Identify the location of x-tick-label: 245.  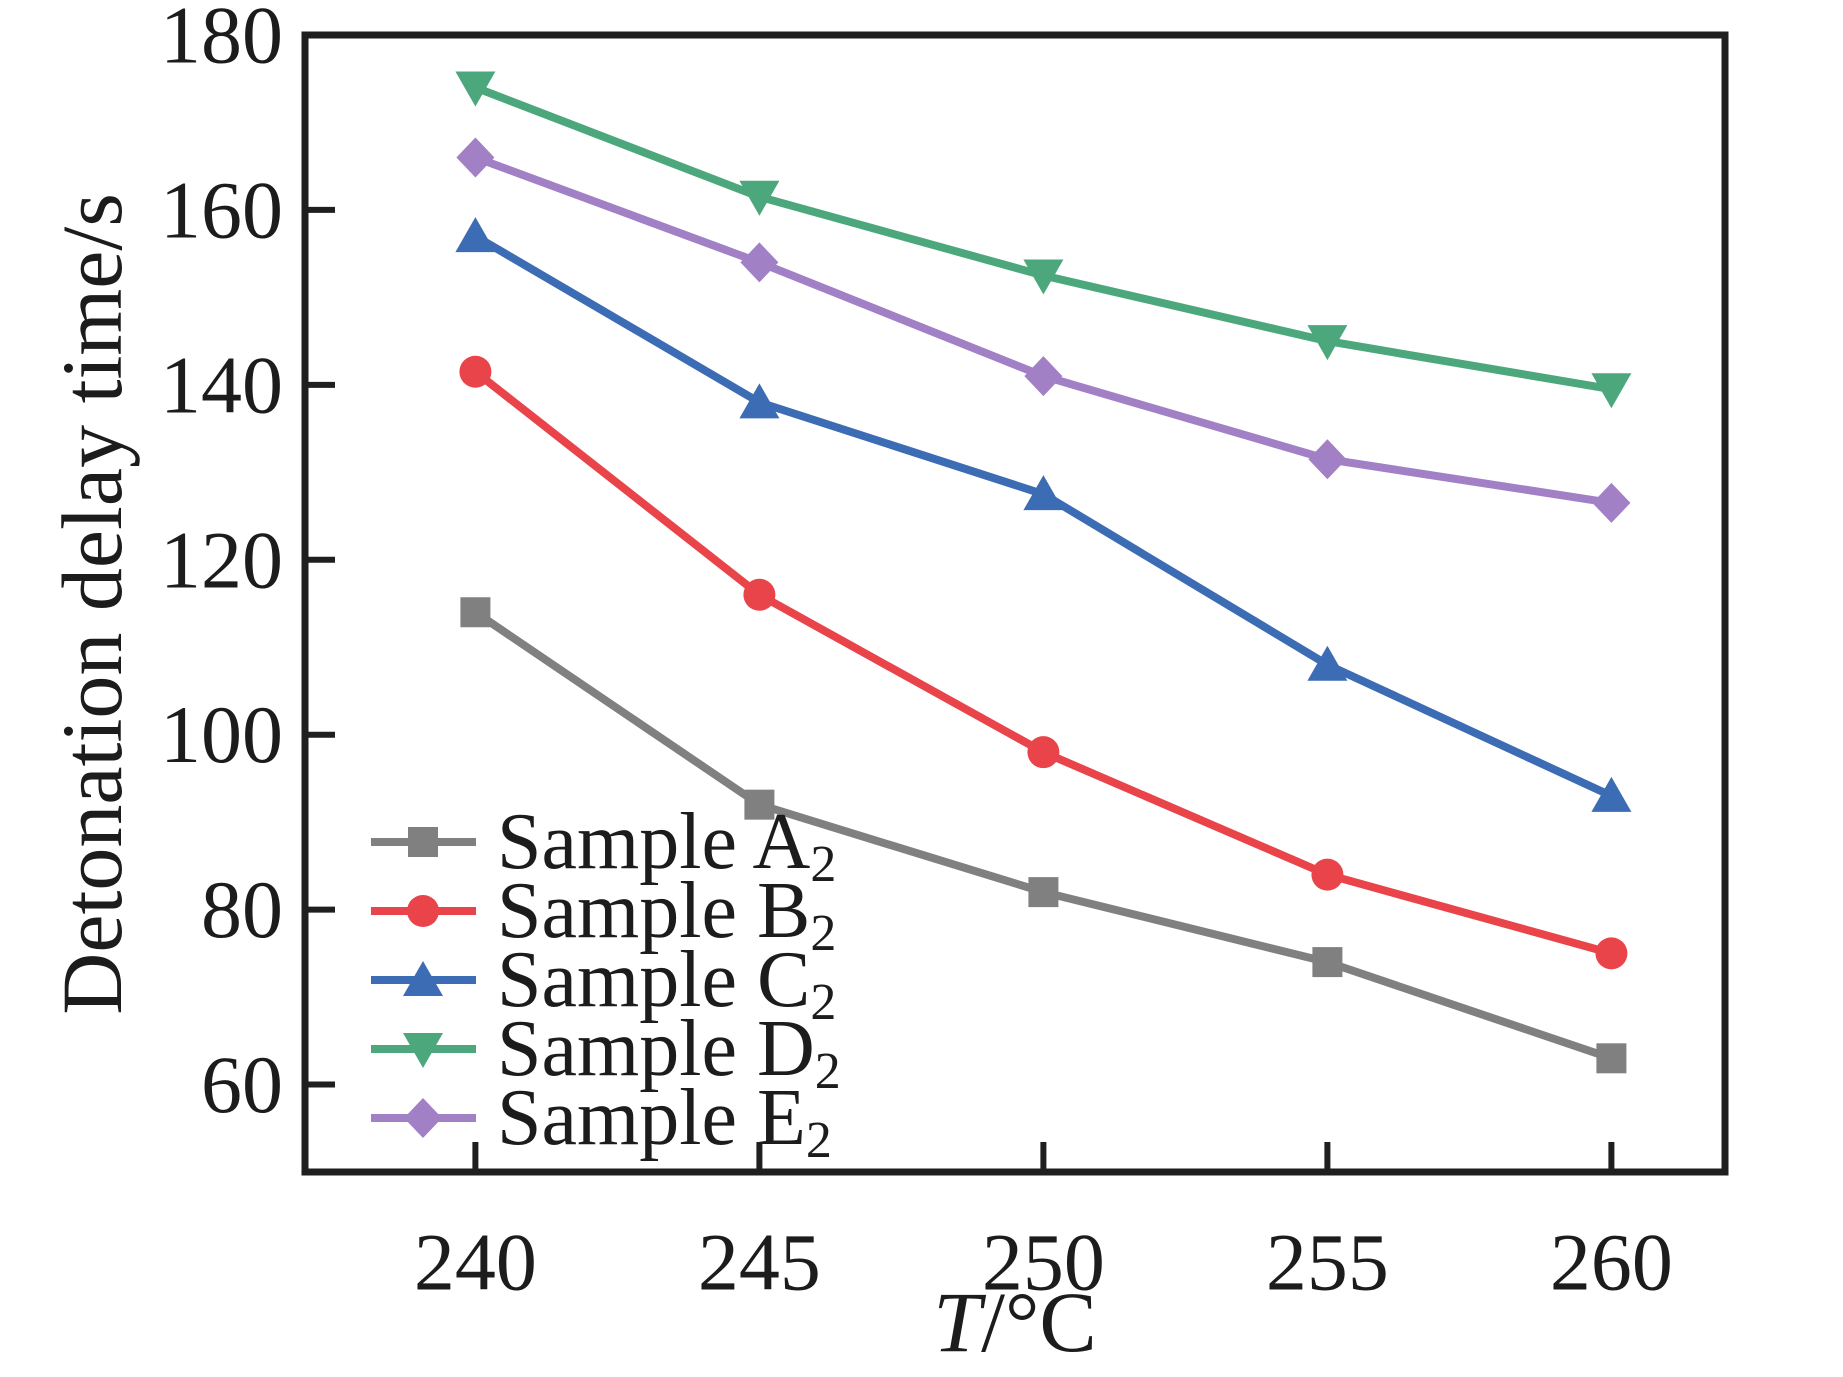
(759, 1262).